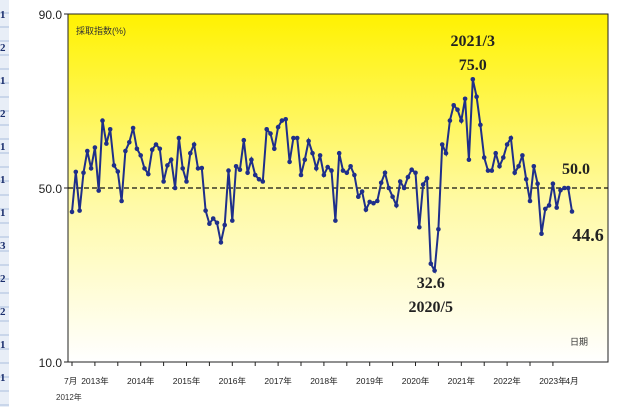  Describe the element at coordinates (324, 381) in the screenshot. I see `x-tick-label: 2018年` at that location.